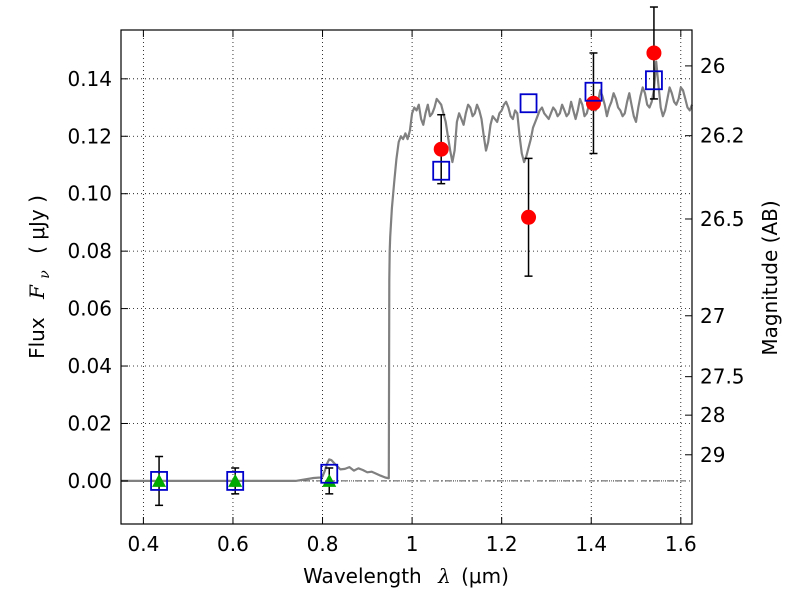 This screenshot has width=800, height=600. Describe the element at coordinates (323, 544) in the screenshot. I see `x-tick-label: 0.8` at that location.